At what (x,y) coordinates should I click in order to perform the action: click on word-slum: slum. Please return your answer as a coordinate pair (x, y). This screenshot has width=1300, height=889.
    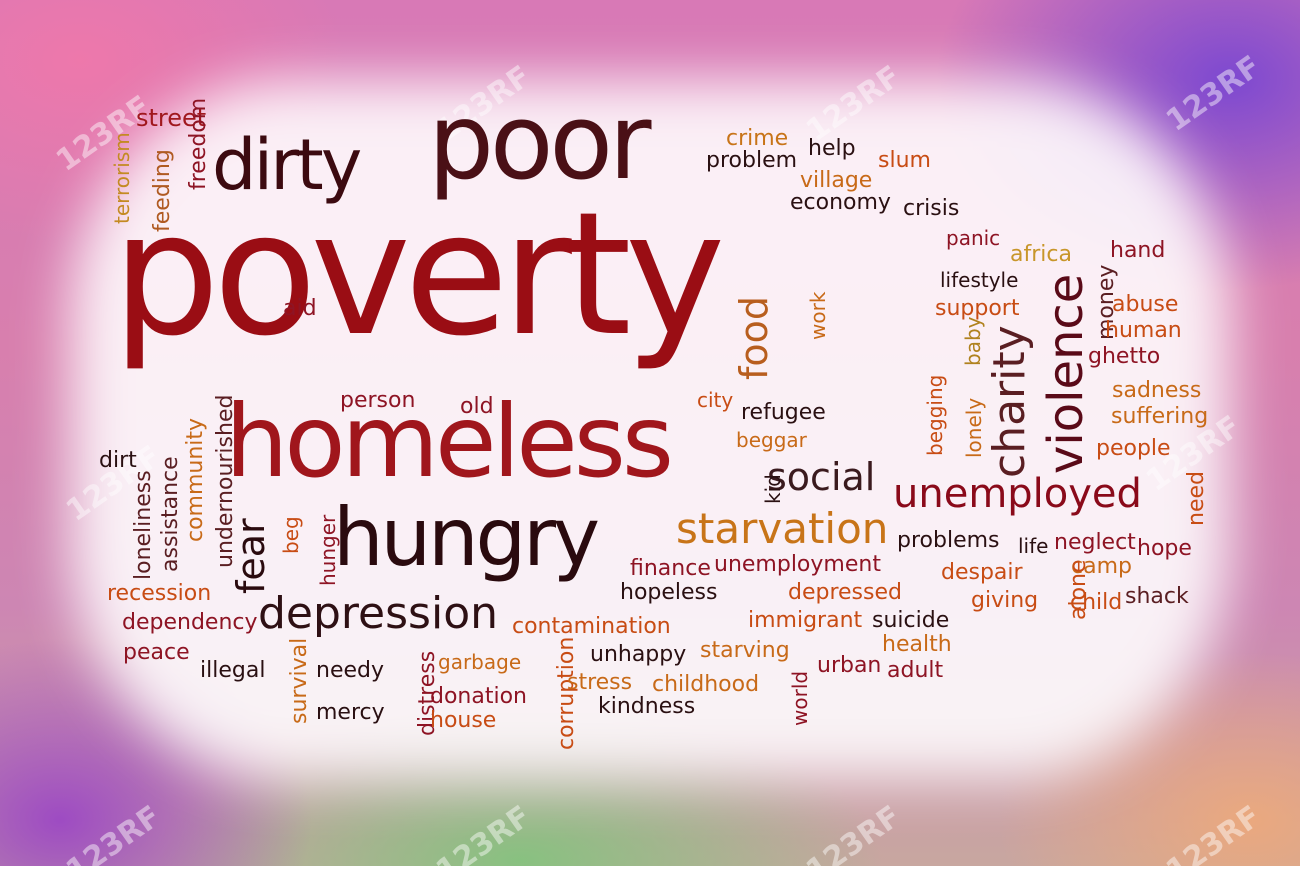
    Looking at the image, I should click on (904, 160).